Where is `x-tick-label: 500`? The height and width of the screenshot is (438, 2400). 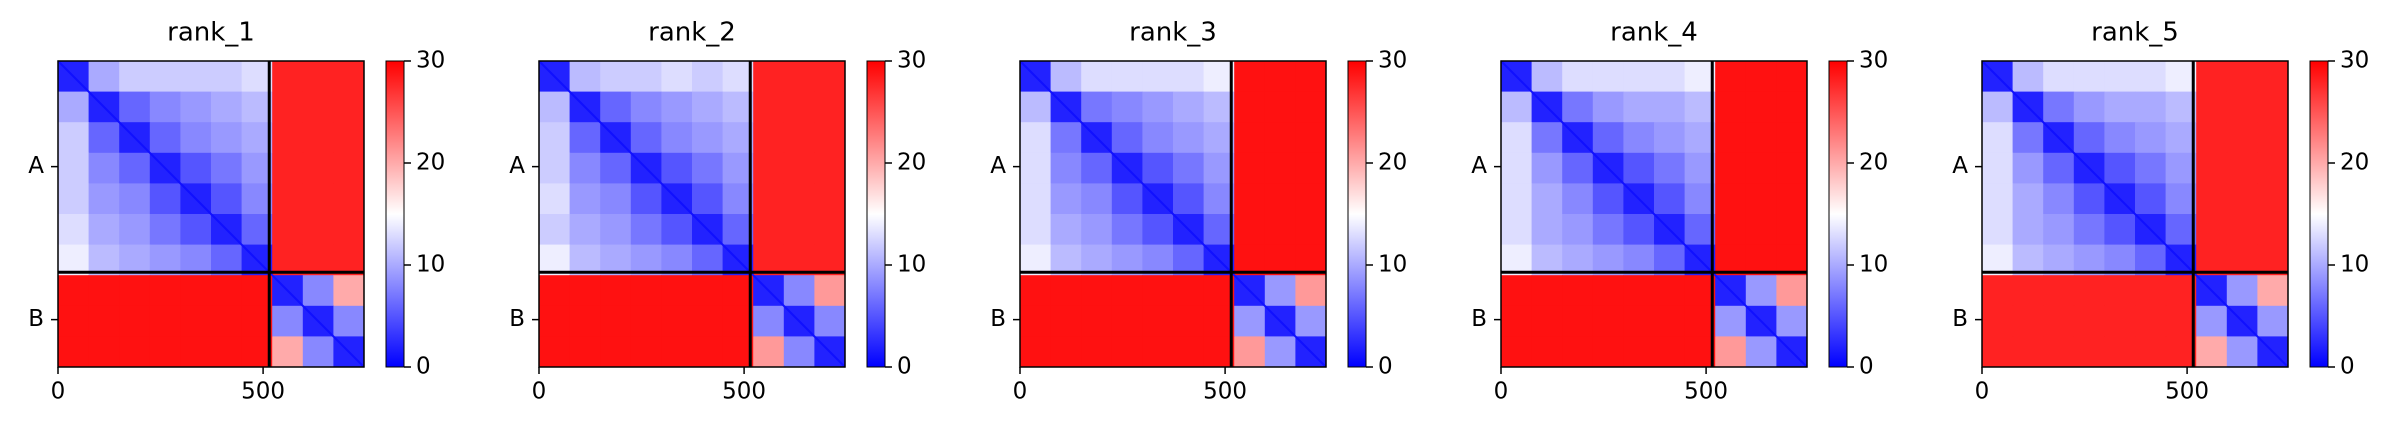
x-tick-label: 500 is located at coordinates (744, 392).